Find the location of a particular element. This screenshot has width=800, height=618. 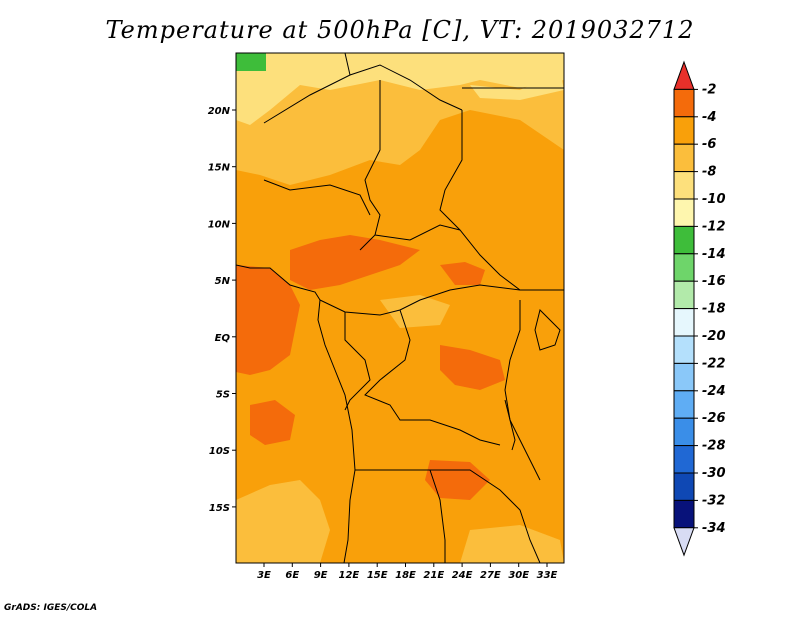

colorbar-label: -18 is located at coordinates (714, 309).